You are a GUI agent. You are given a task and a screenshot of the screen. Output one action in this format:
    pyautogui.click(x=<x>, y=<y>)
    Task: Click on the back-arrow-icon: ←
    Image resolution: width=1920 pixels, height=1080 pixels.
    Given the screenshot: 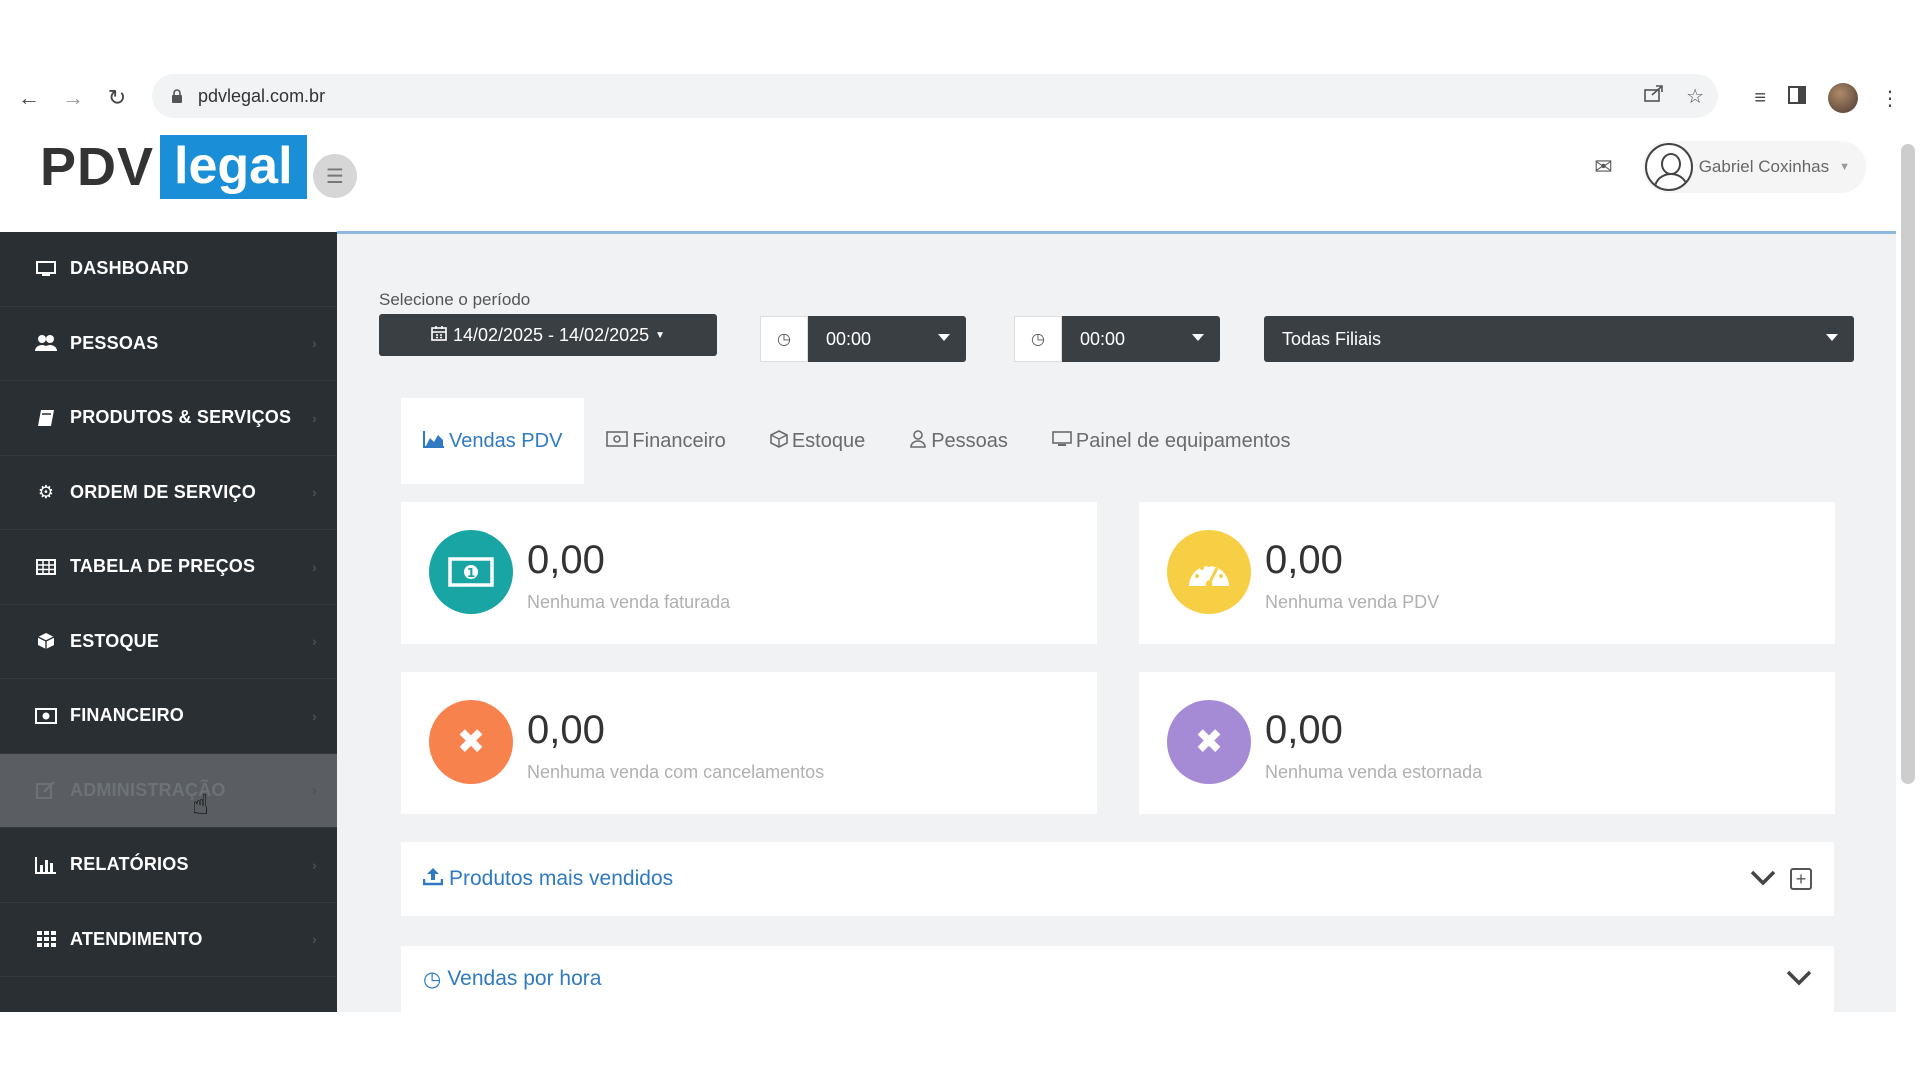 What is the action you would take?
    pyautogui.click(x=29, y=97)
    